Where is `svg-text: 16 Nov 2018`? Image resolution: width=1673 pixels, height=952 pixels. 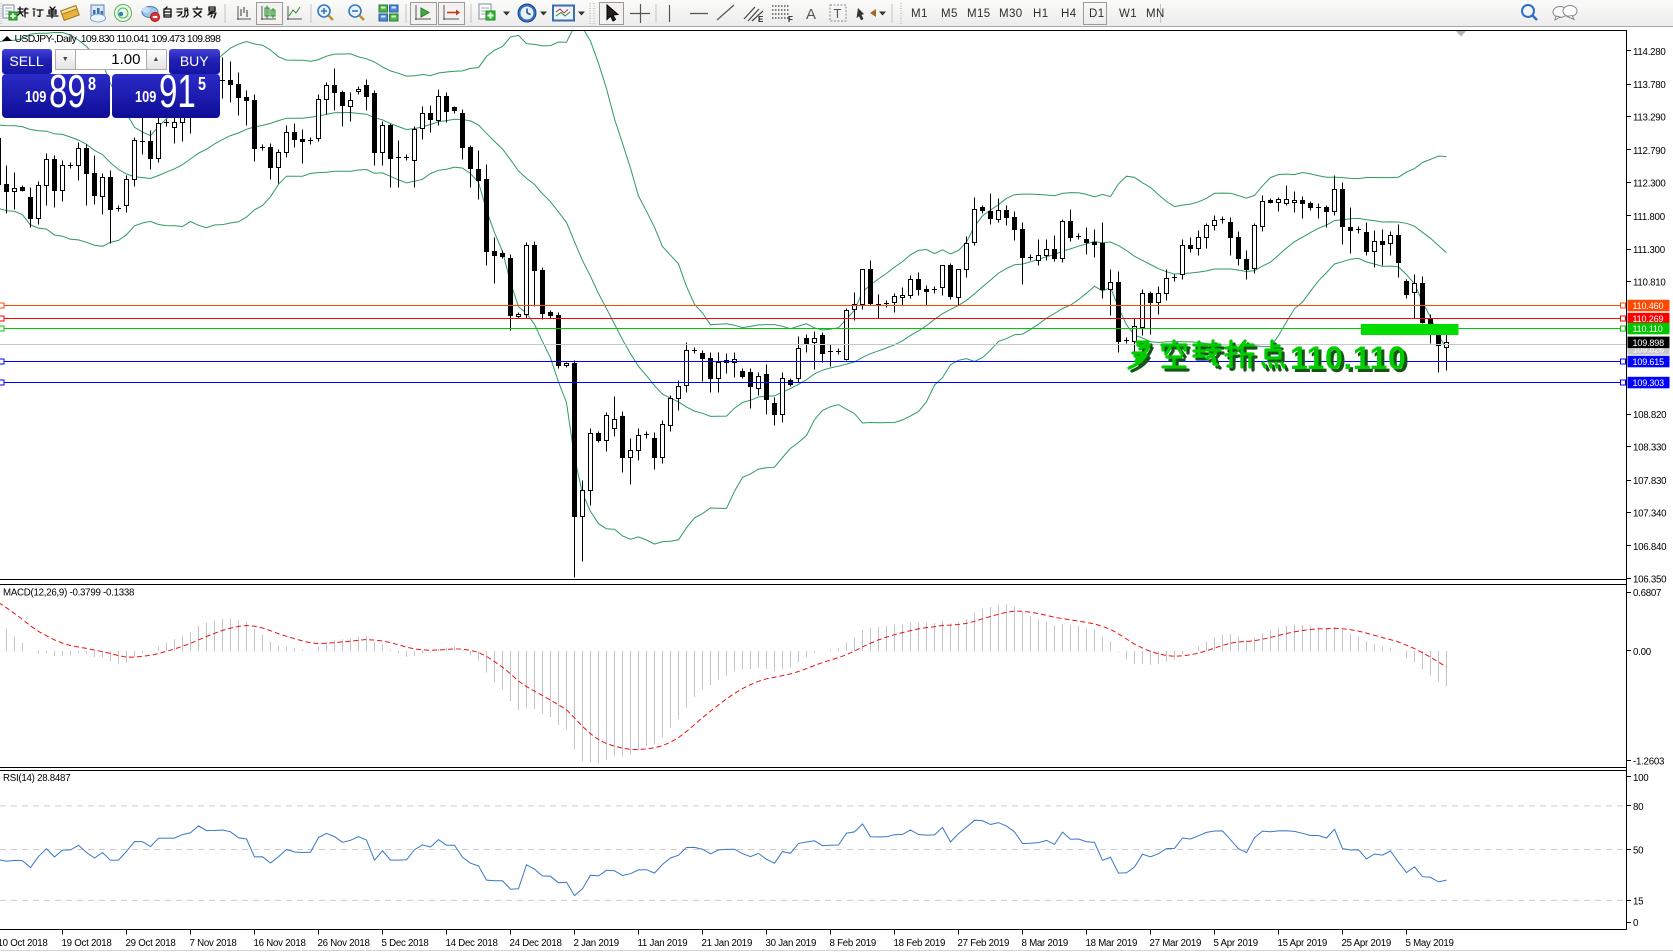
svg-text: 16 Nov 2018 is located at coordinates (280, 943).